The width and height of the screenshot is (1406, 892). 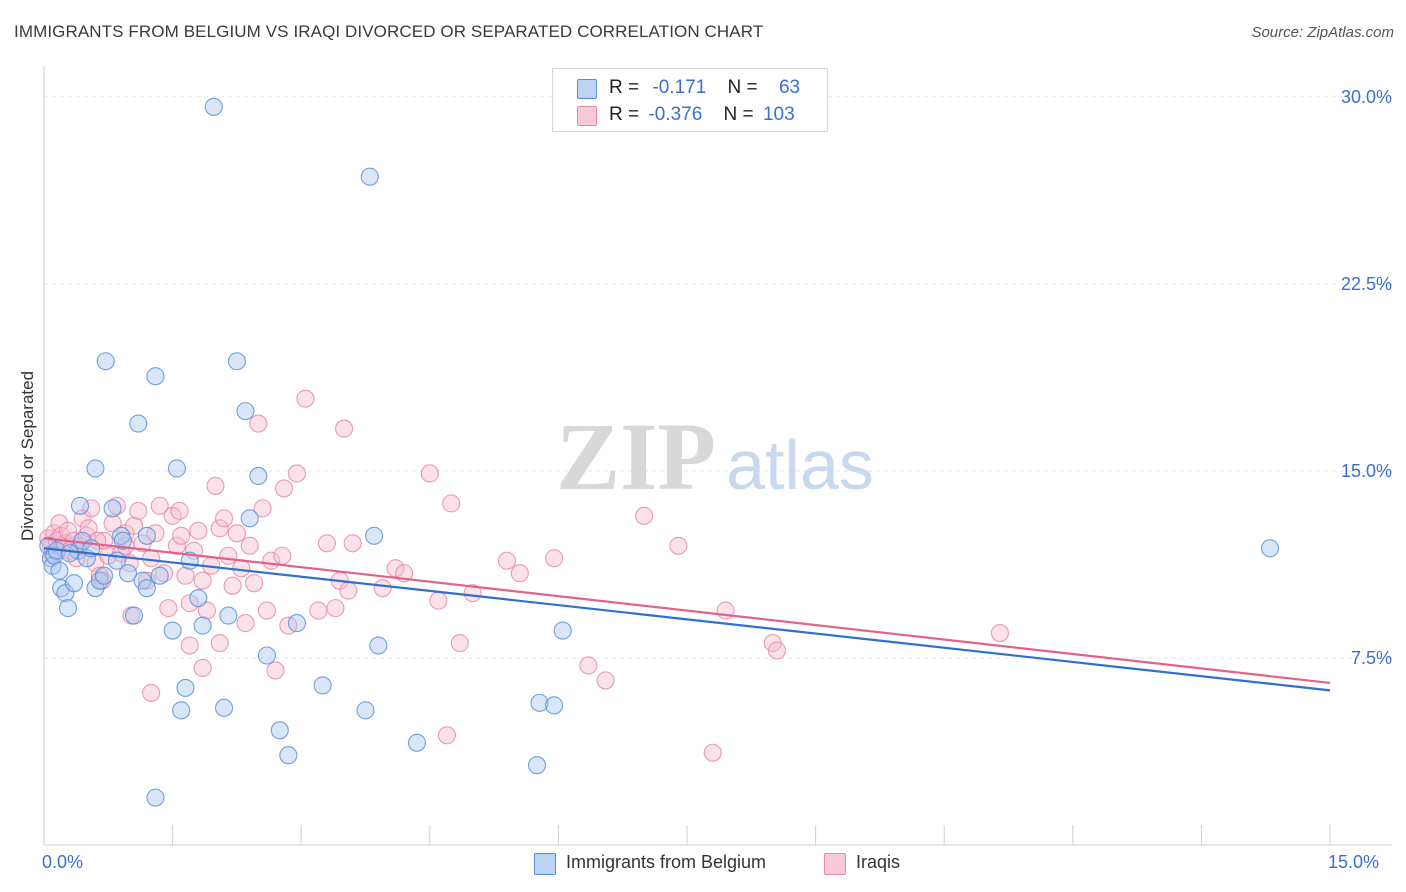 What do you see at coordinates (778, 114) in the screenshot?
I see `n-value: 103` at bounding box center [778, 114].